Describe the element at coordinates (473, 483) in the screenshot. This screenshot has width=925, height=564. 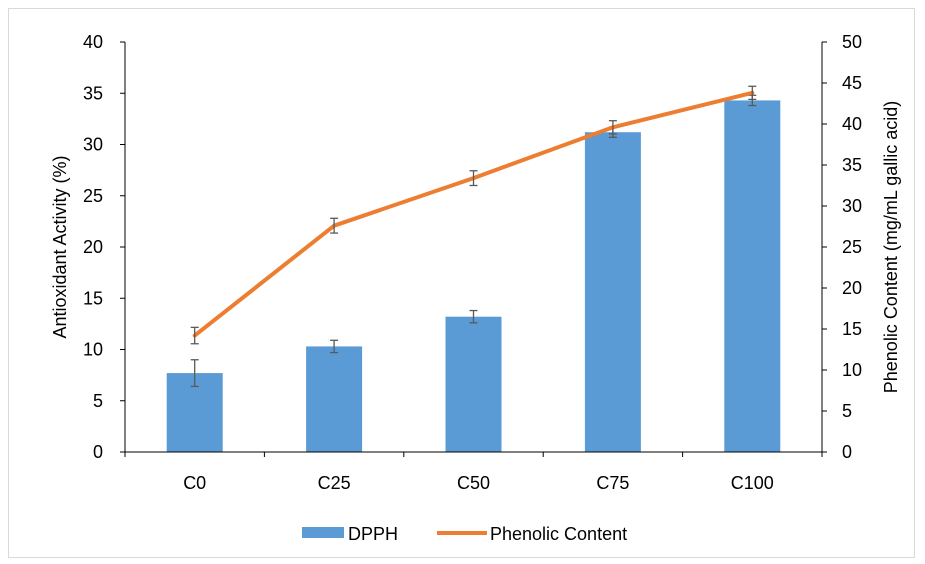
I see `category-label: C50` at that location.